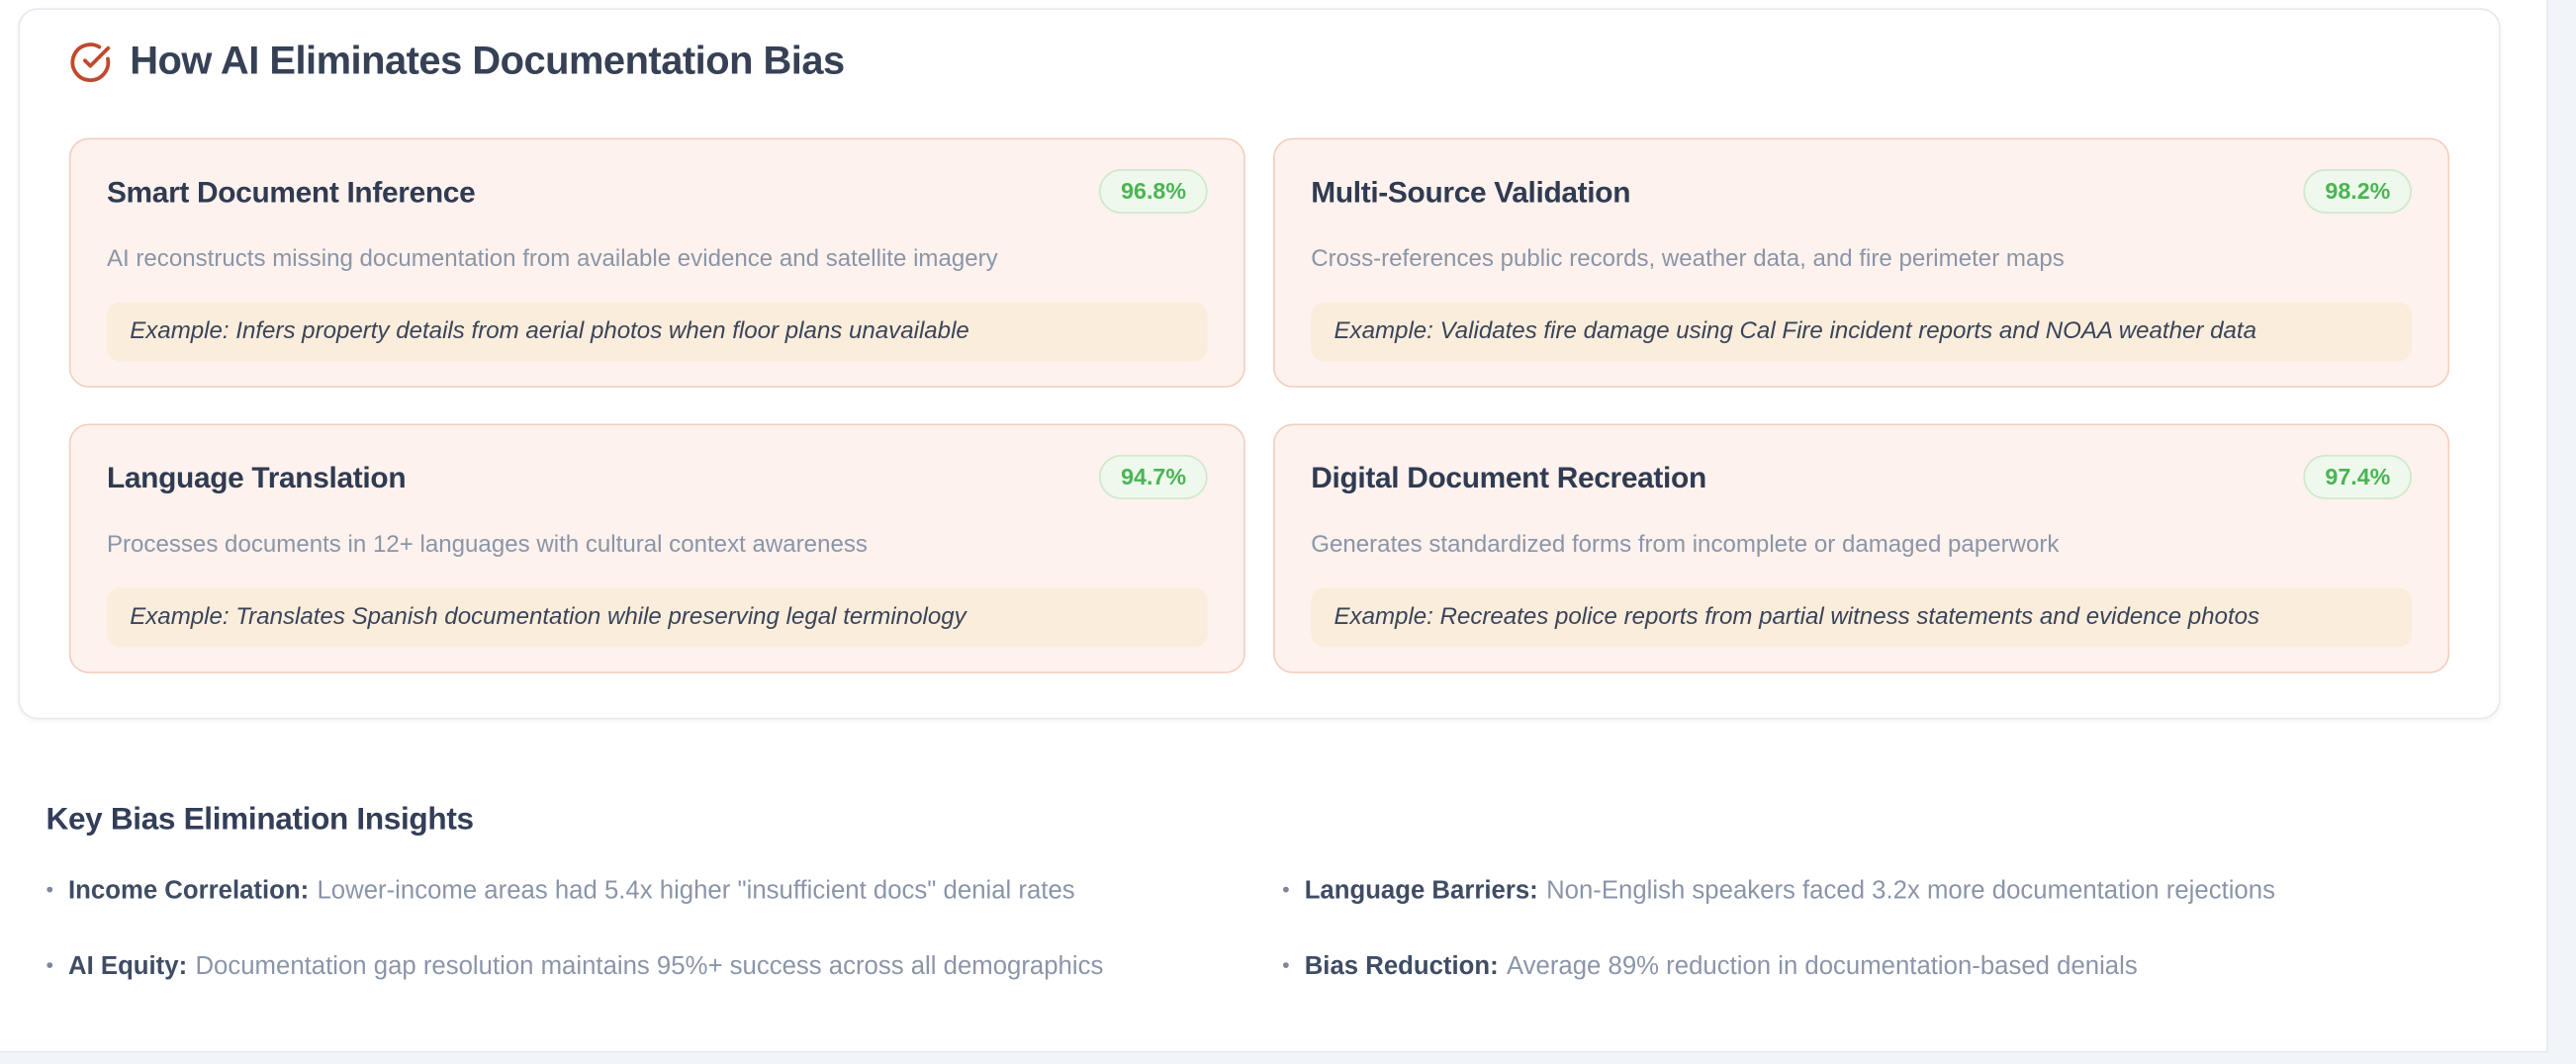  Describe the element at coordinates (128, 966) in the screenshot. I see `insight-label: AI Equity:` at that location.